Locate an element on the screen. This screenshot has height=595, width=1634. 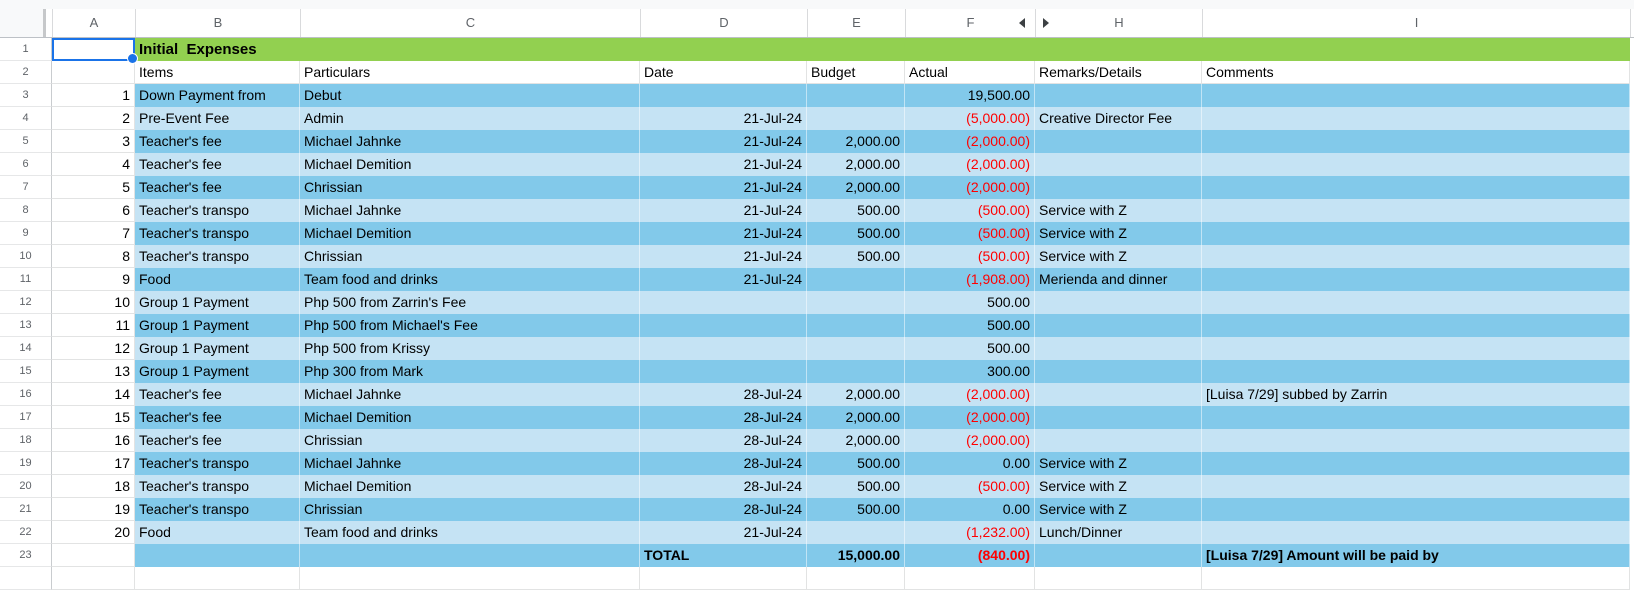
row-header-15: 15 is located at coordinates (26, 371).